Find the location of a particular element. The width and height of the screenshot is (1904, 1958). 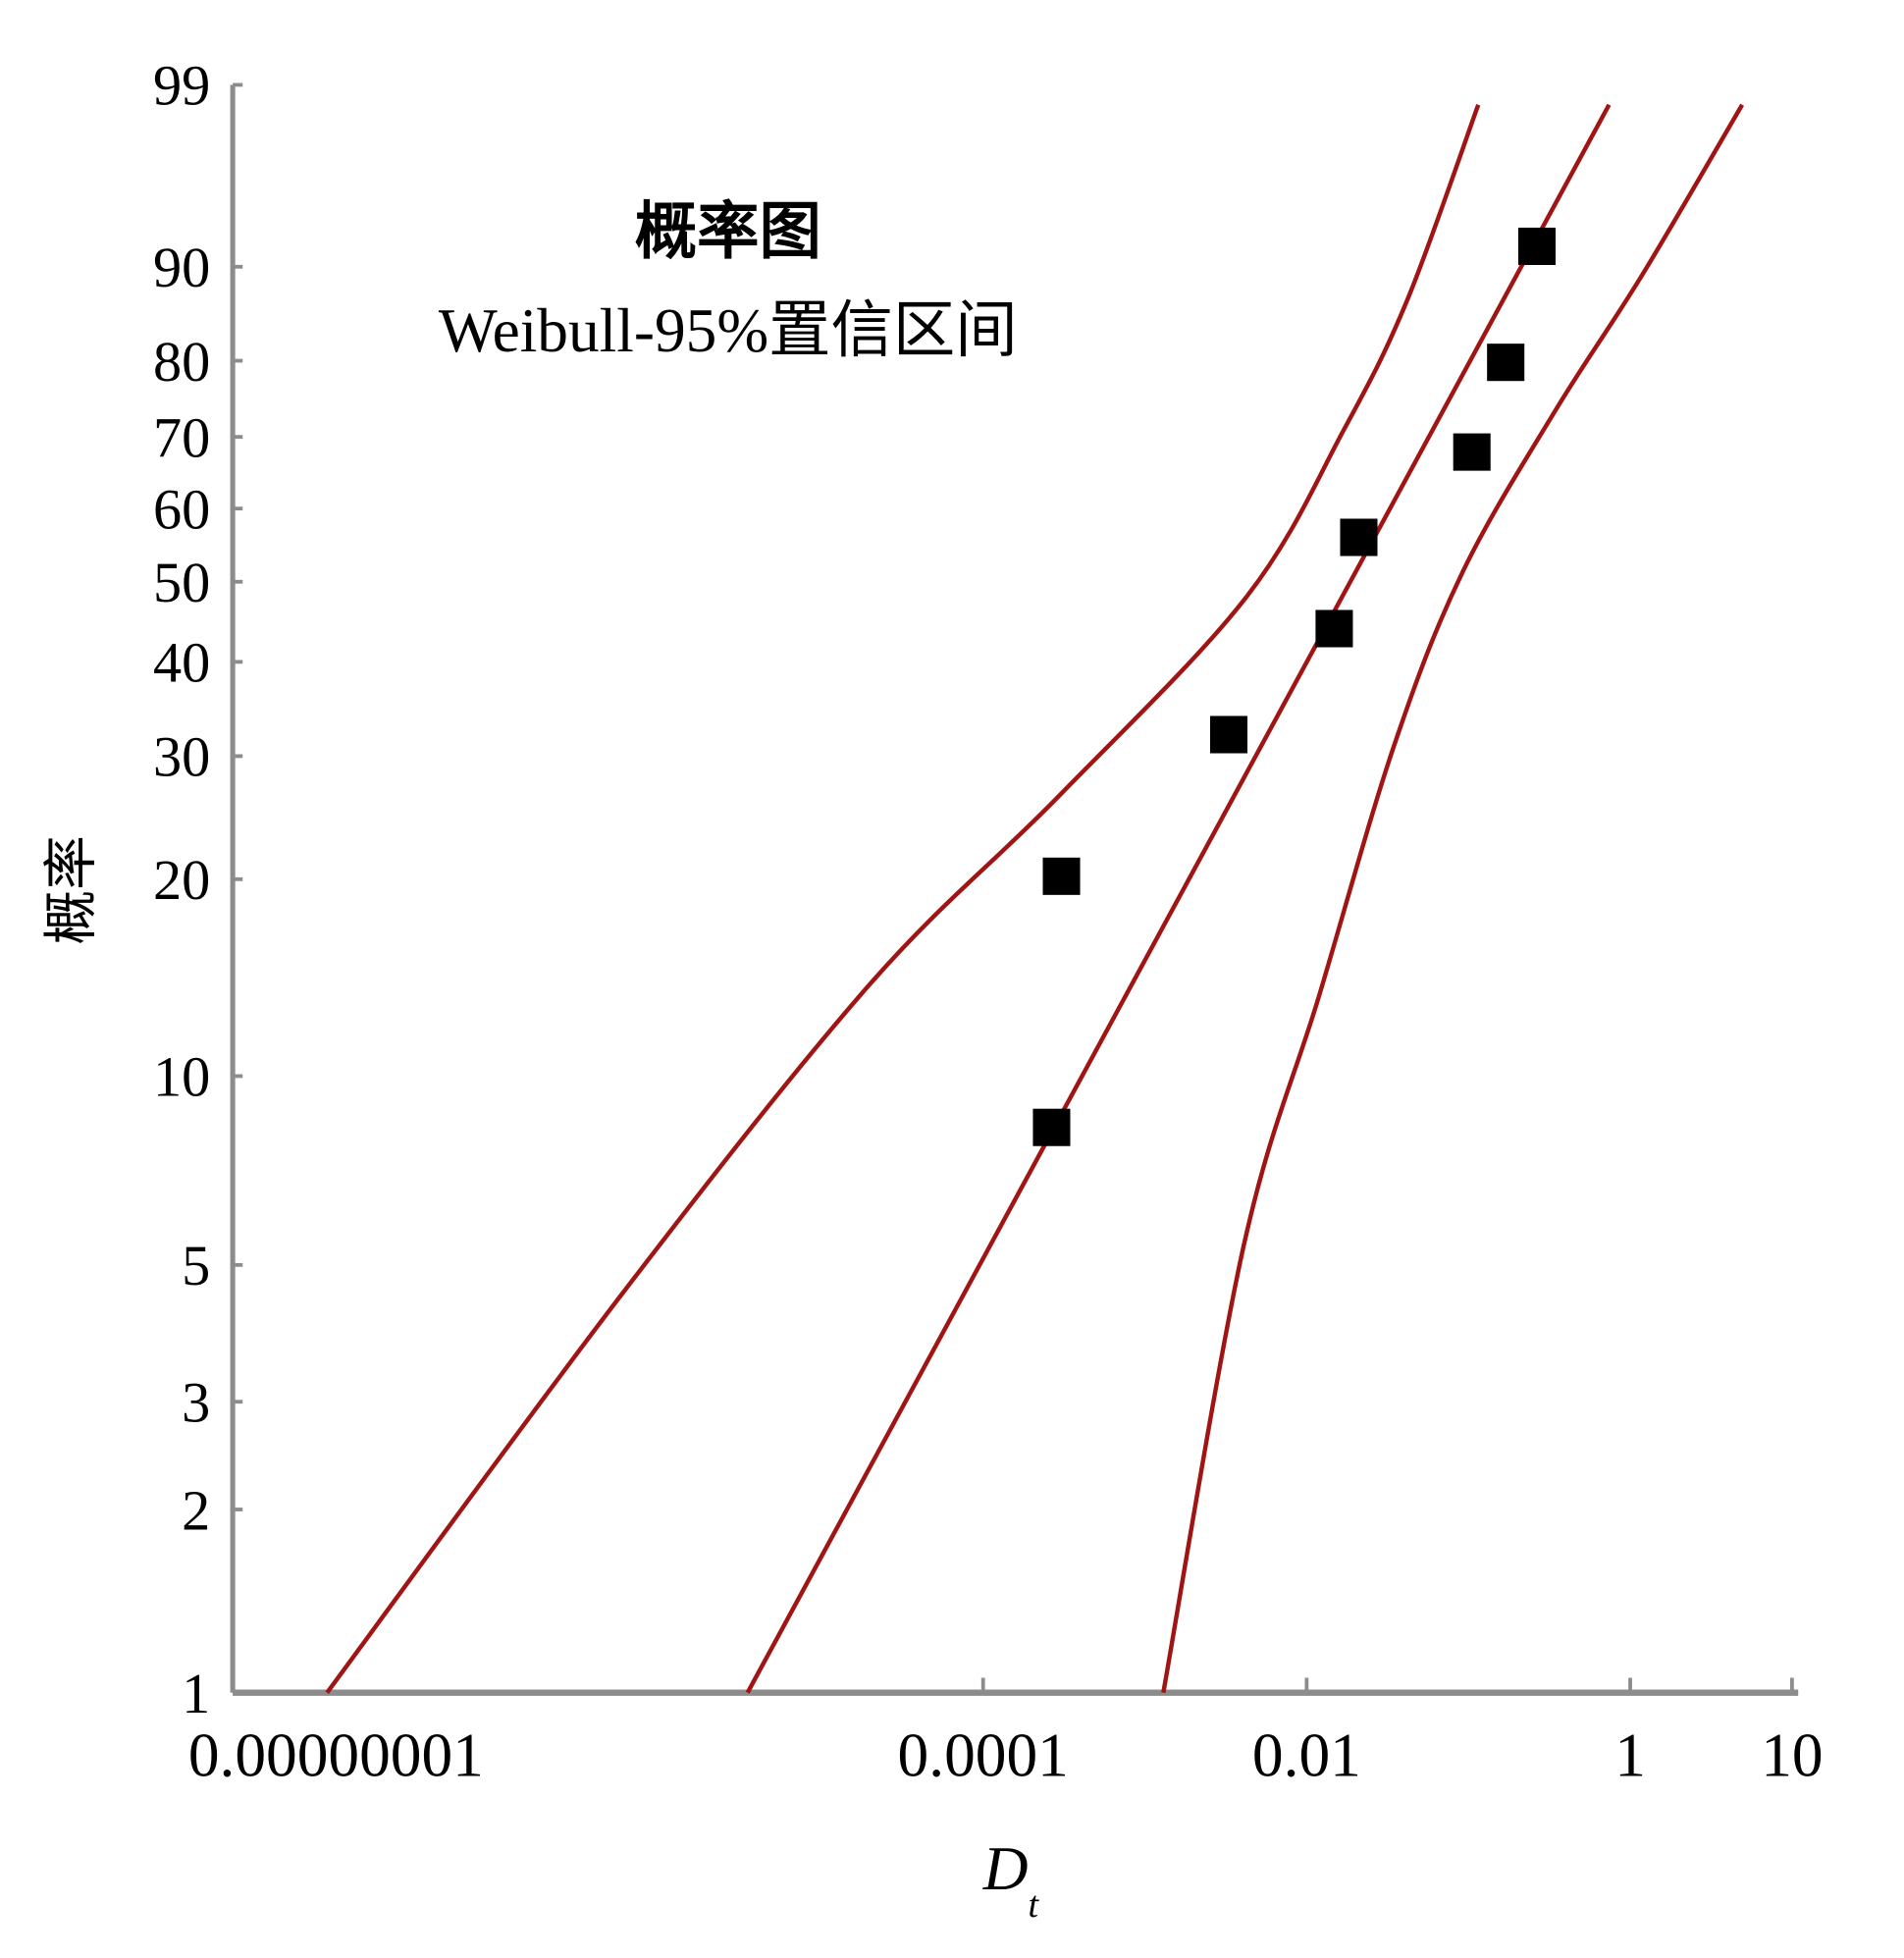

x-tick-label: 0.00000001 is located at coordinates (336, 1755).